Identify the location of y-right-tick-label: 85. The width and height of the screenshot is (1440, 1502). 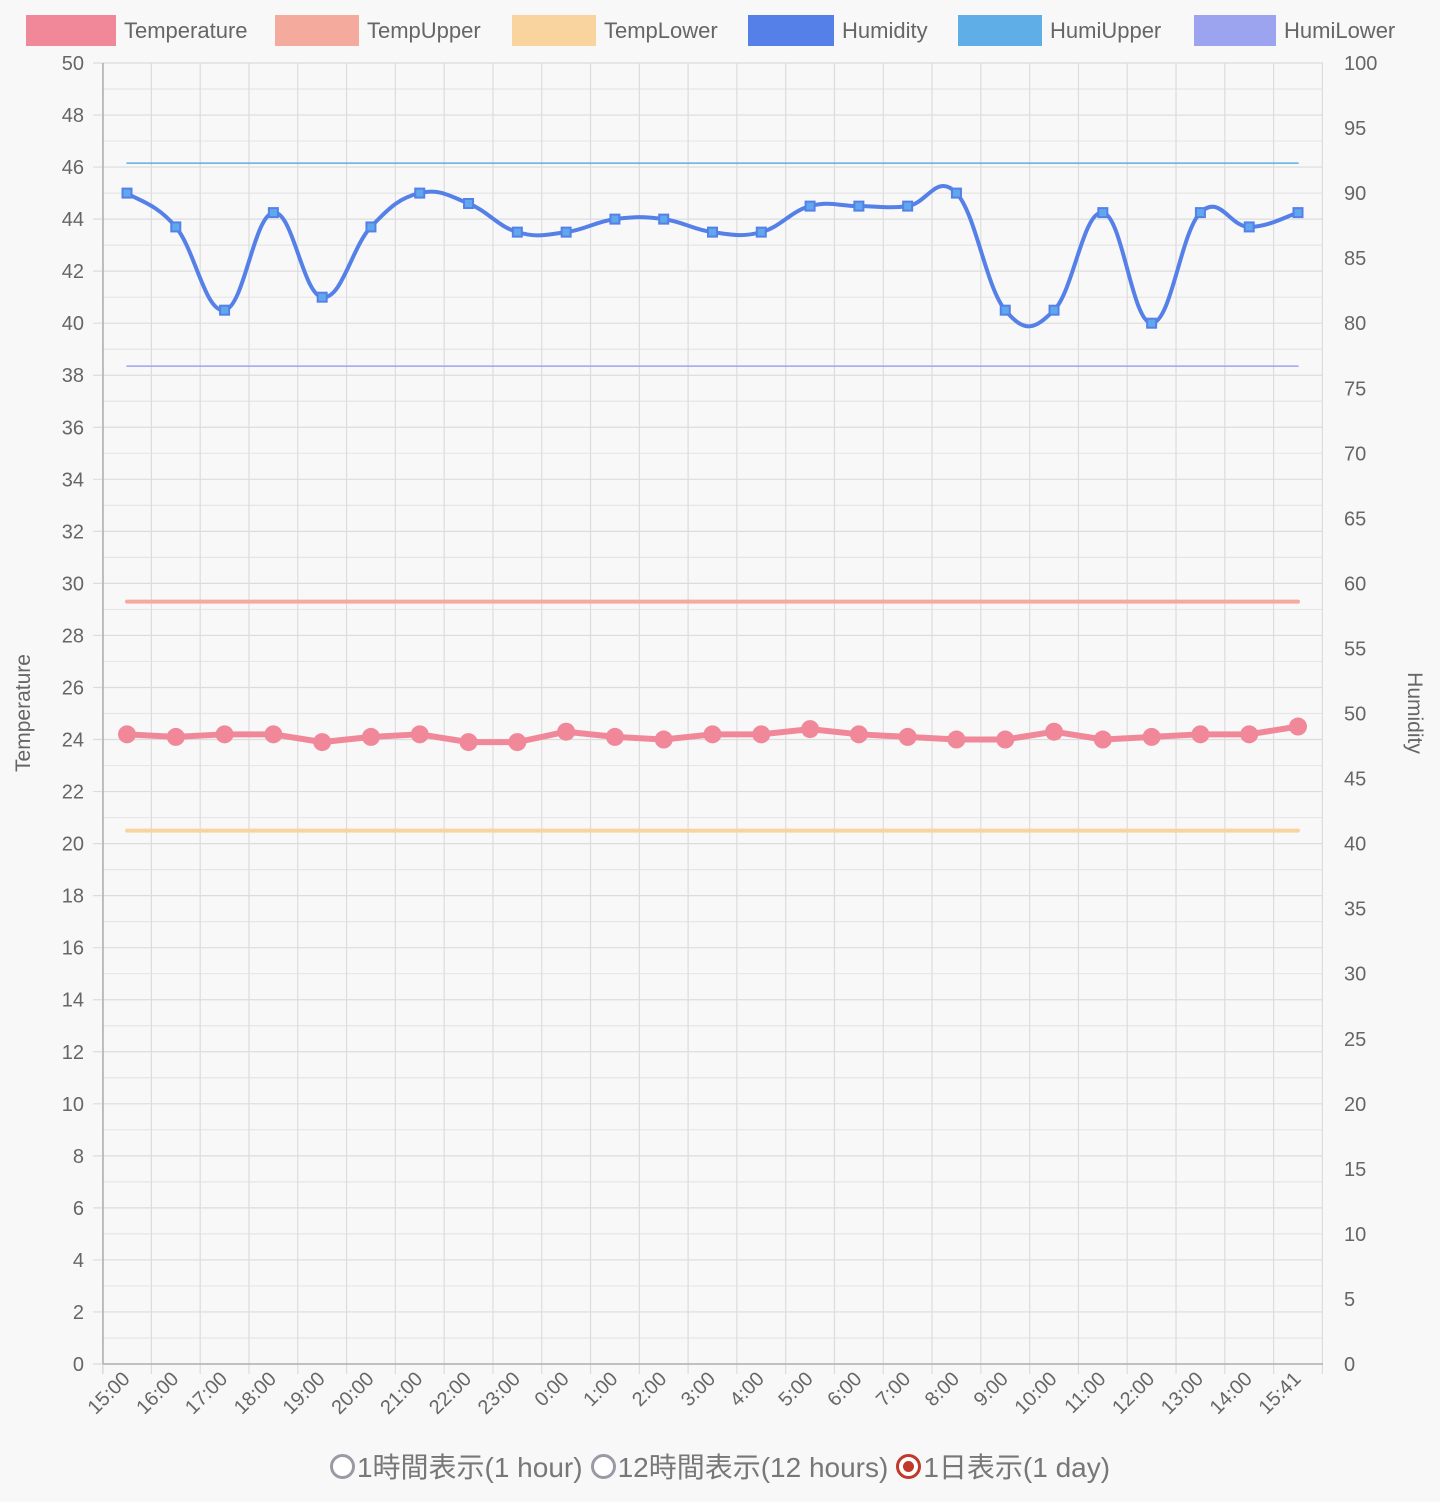
(1355, 259).